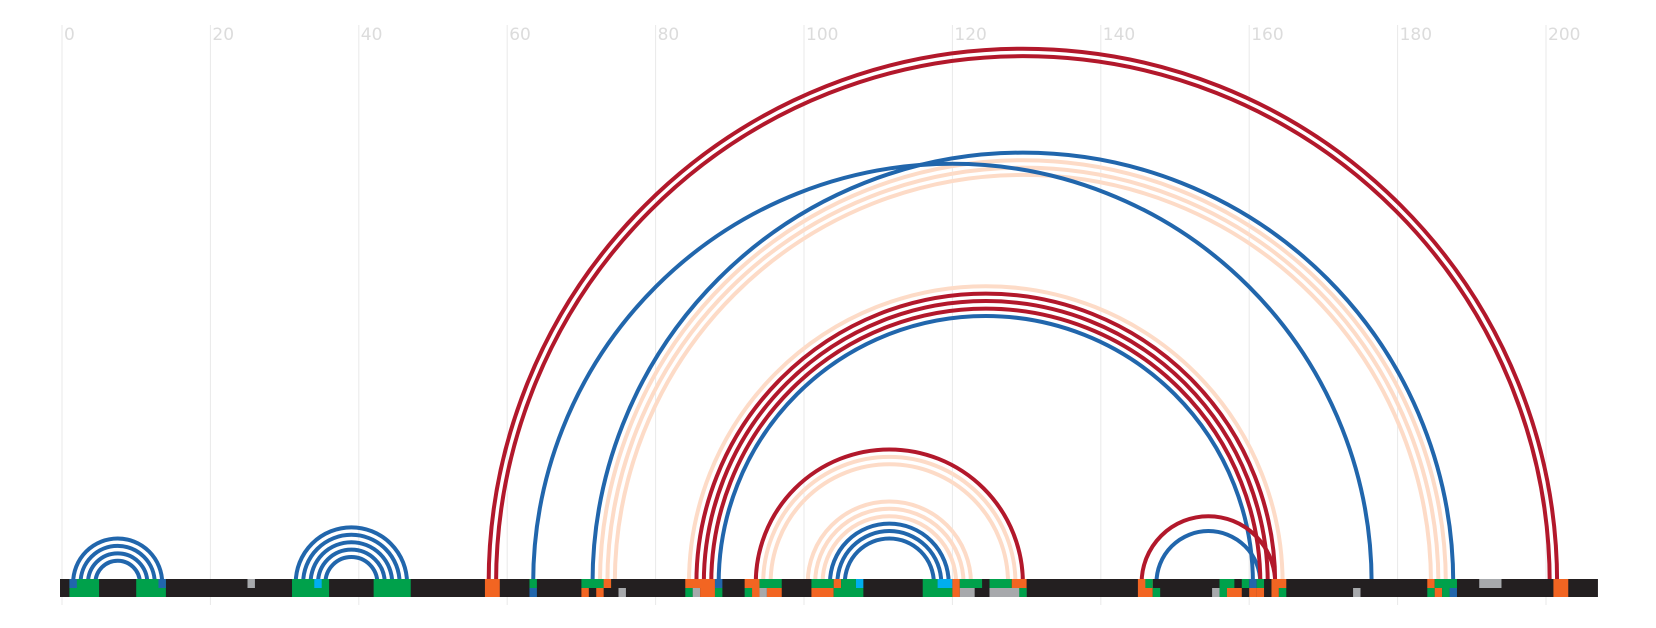 Image resolution: width=1656 pixels, height=628 pixels. I want to click on tick-label: 200, so click(1564, 35).